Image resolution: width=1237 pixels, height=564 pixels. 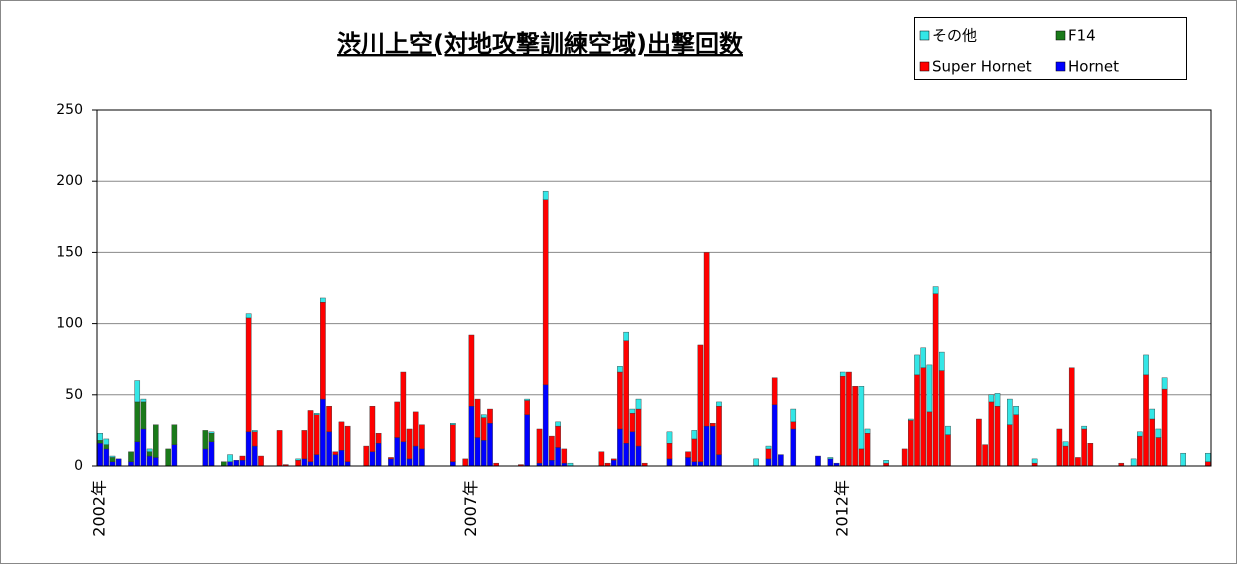 I want to click on y-tick-label: 150, so click(x=69, y=252).